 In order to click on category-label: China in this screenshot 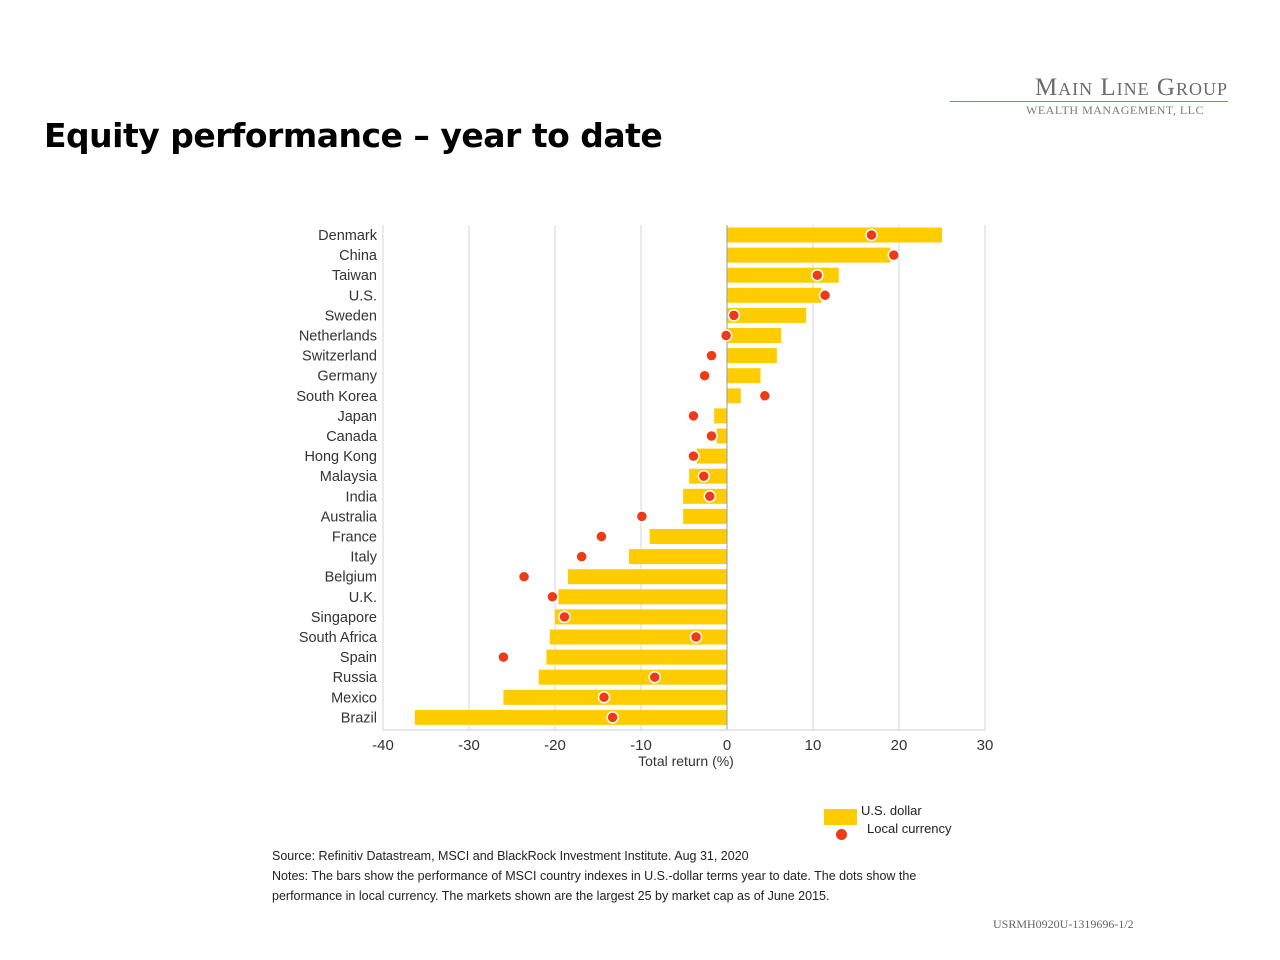, I will do `click(358, 256)`.